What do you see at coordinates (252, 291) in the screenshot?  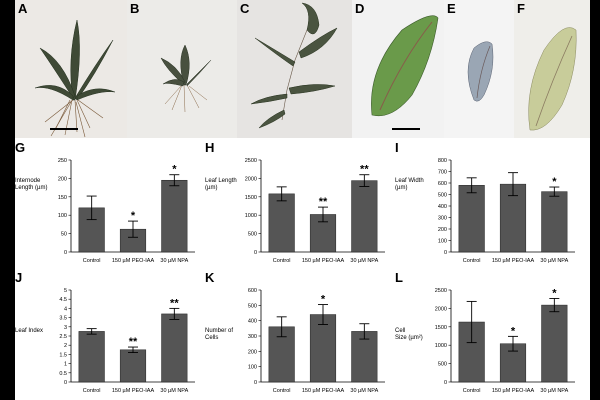 I see `y-tick-label: 600` at bounding box center [252, 291].